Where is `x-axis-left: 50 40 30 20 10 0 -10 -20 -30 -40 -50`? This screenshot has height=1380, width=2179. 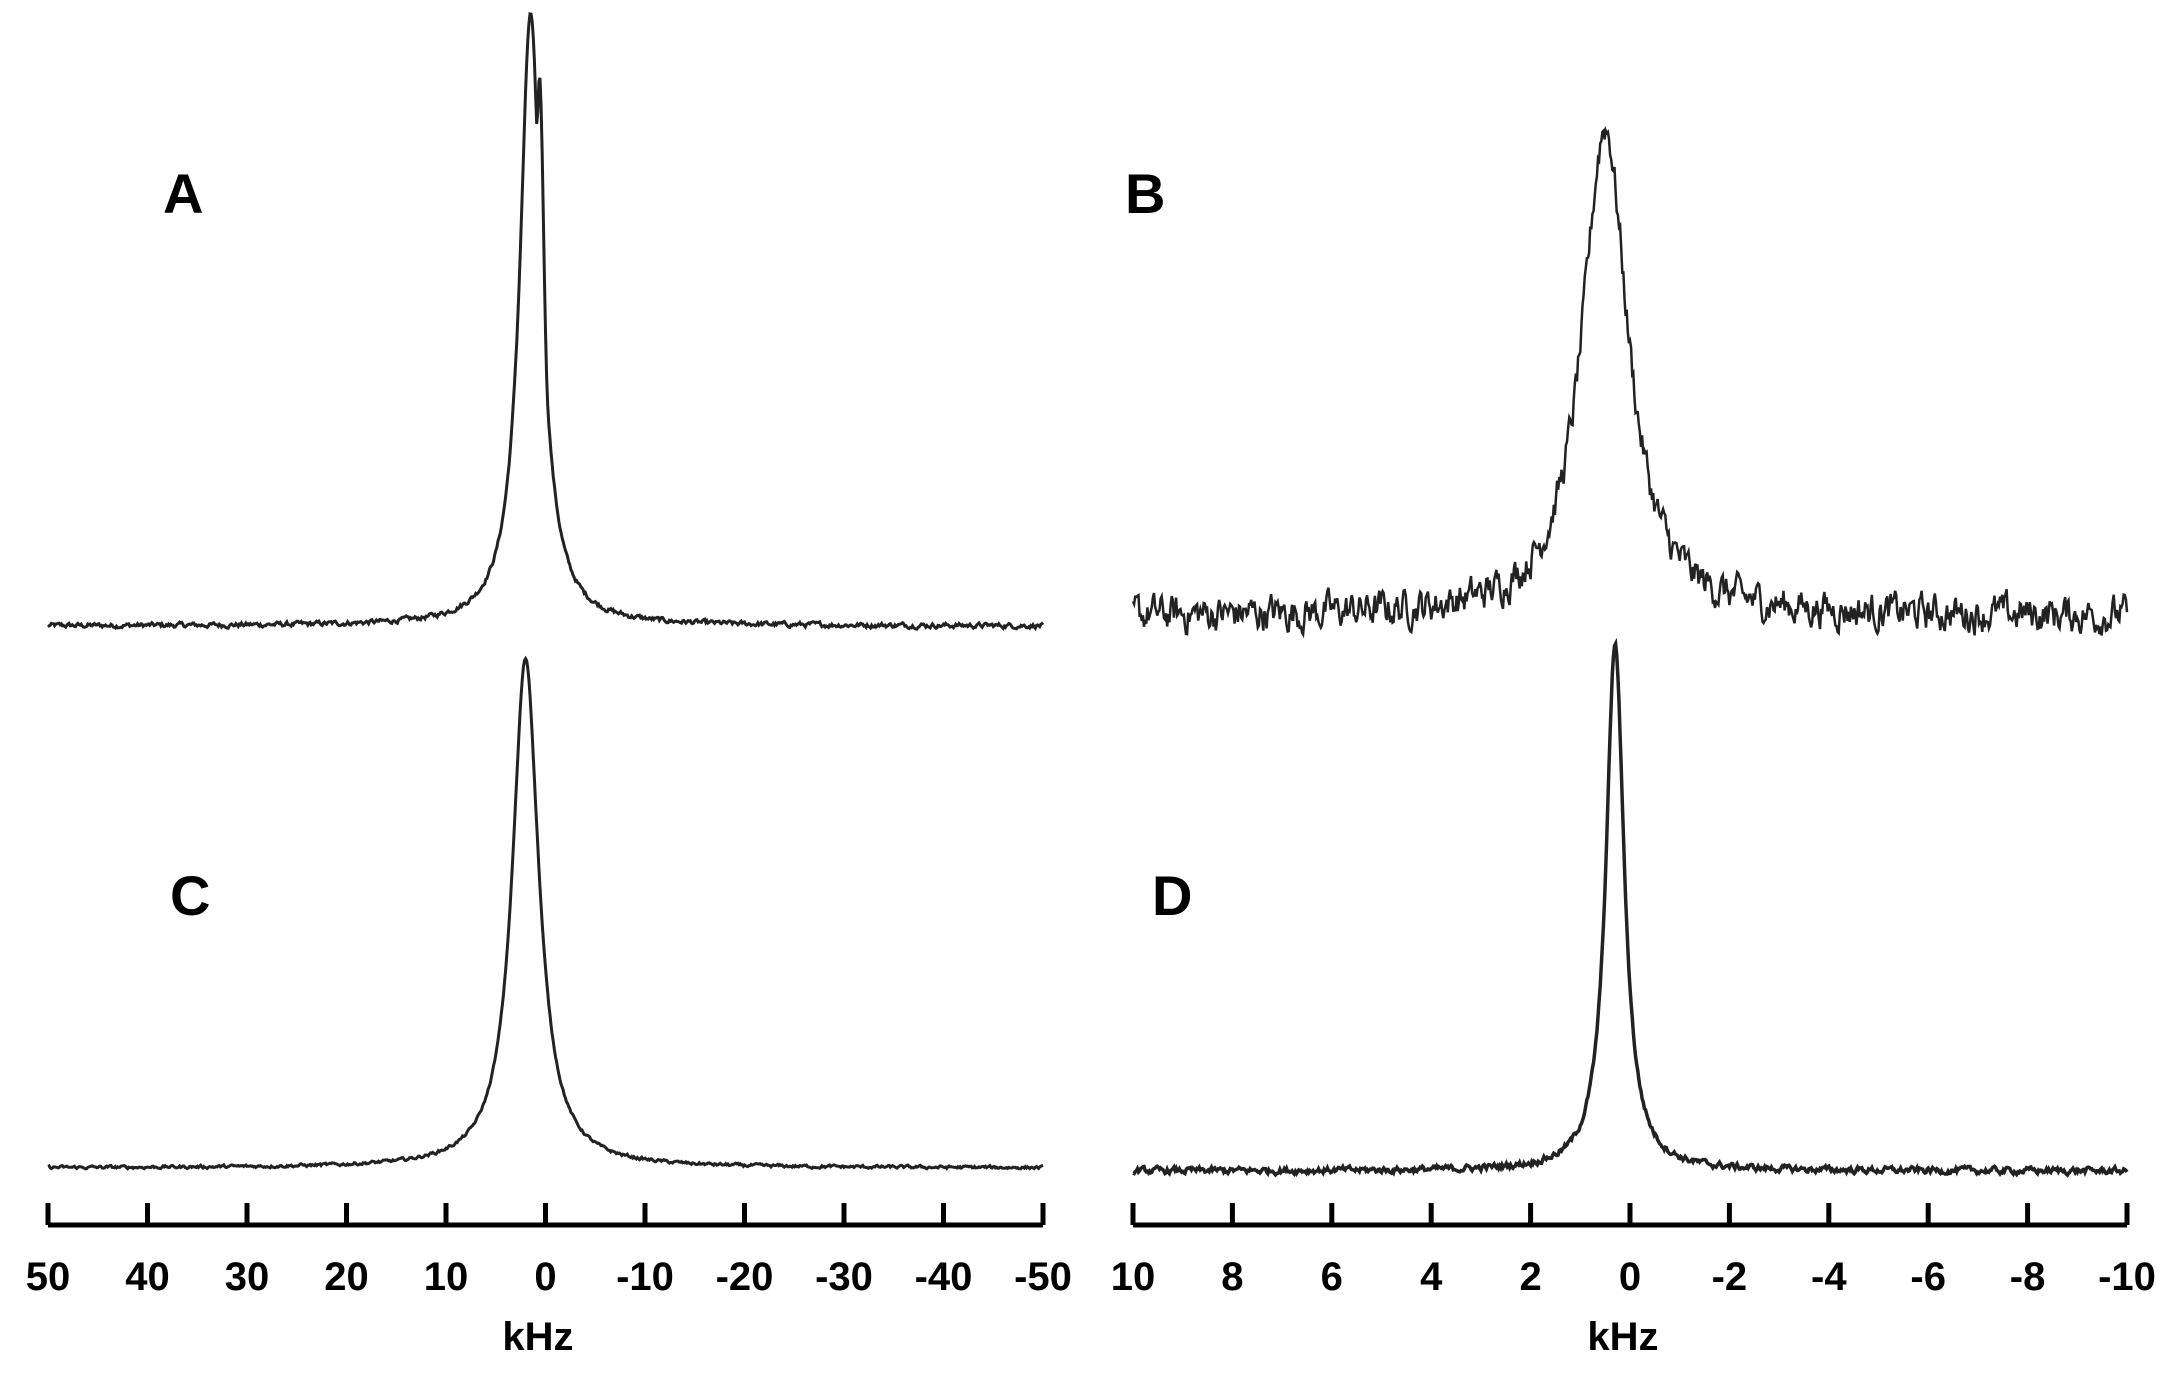 x-axis-left: 50 40 30 20 10 0 -10 -20 -30 -40 -50 is located at coordinates (549, 1251).